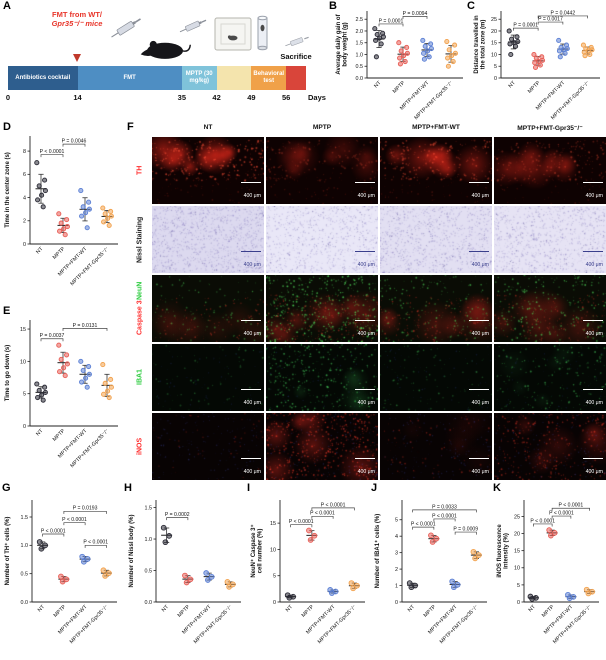 This screenshot has height=660, width=606. Describe the element at coordinates (534, 87) in the screenshot. I see `x-tick-label: MPTP` at that location.